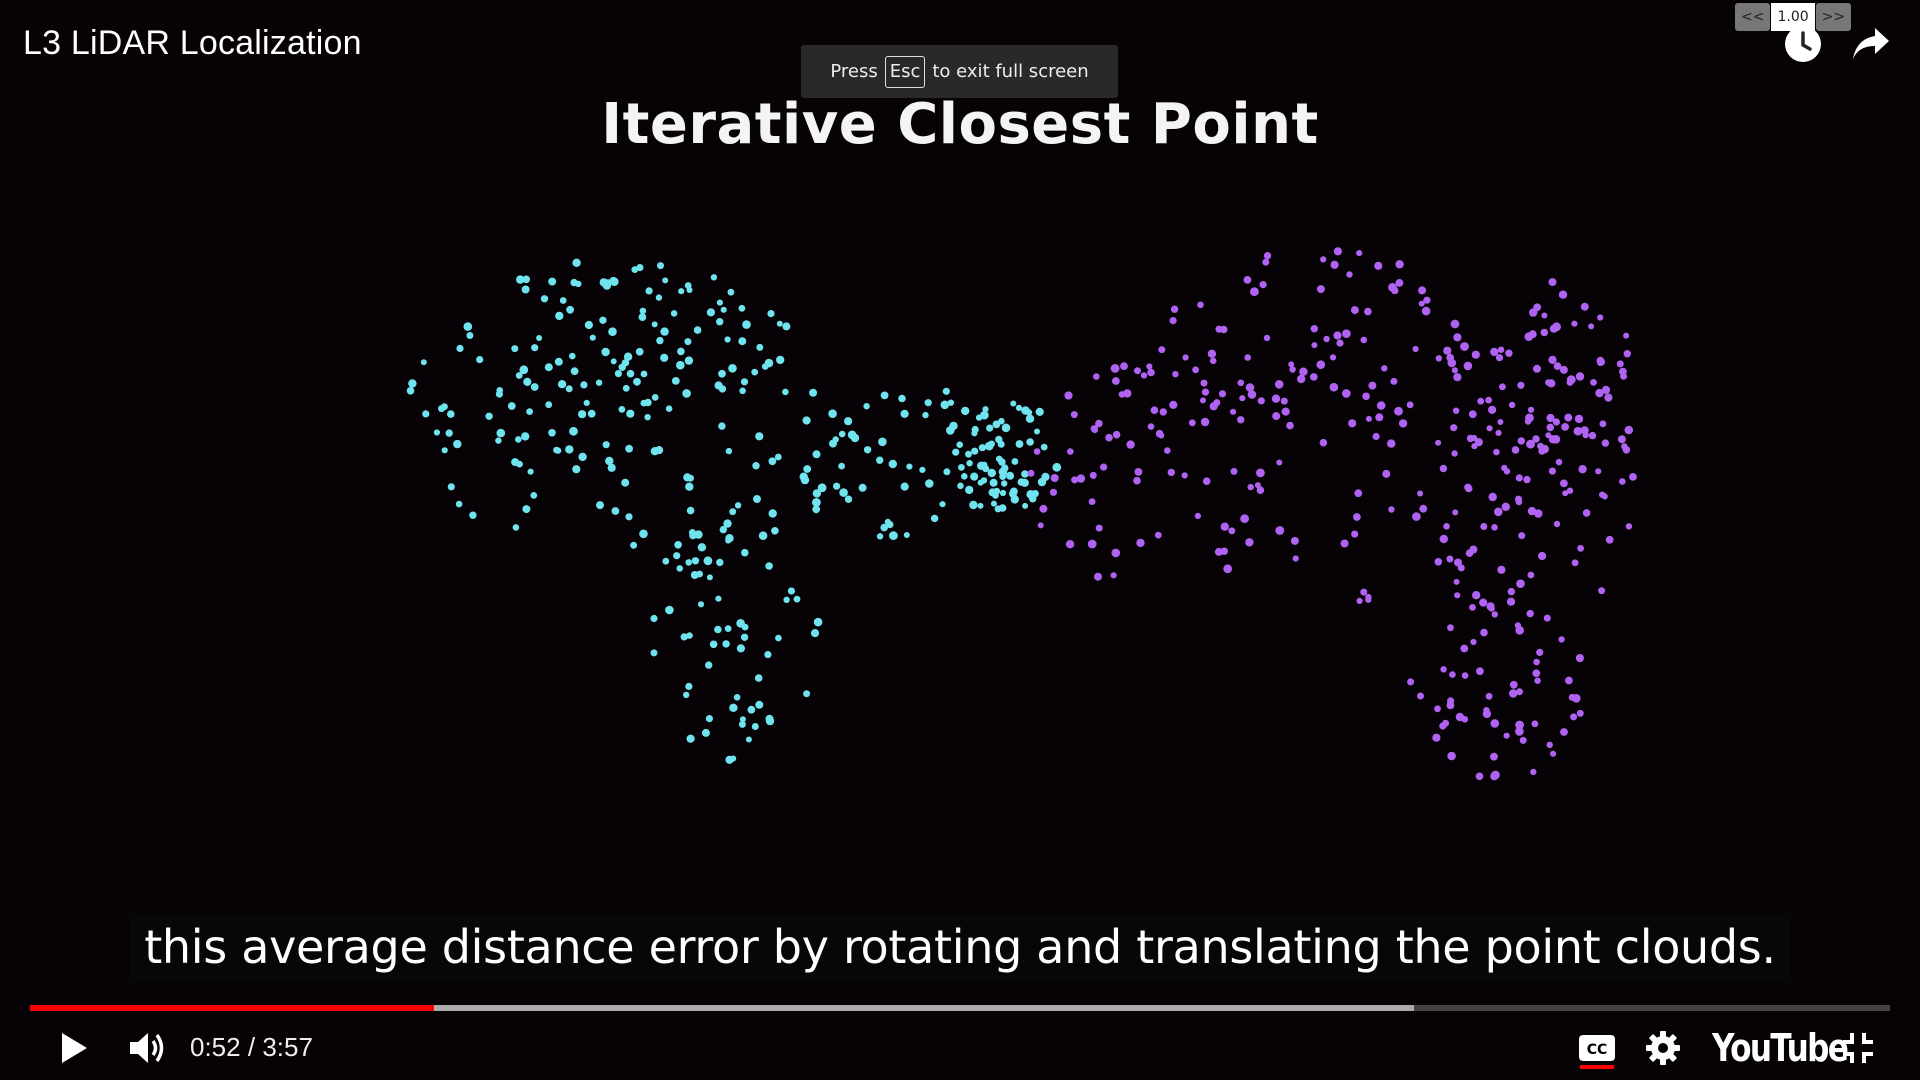  What do you see at coordinates (905, 71) in the screenshot?
I see `esc-key: Esc` at bounding box center [905, 71].